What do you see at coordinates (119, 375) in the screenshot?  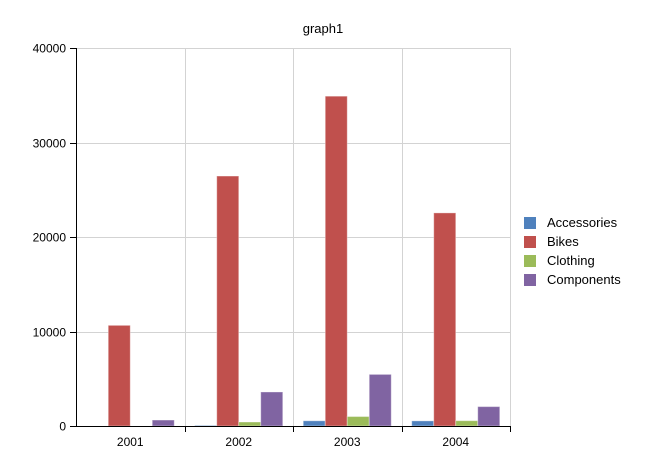 I see `bar-bikes-2001` at bounding box center [119, 375].